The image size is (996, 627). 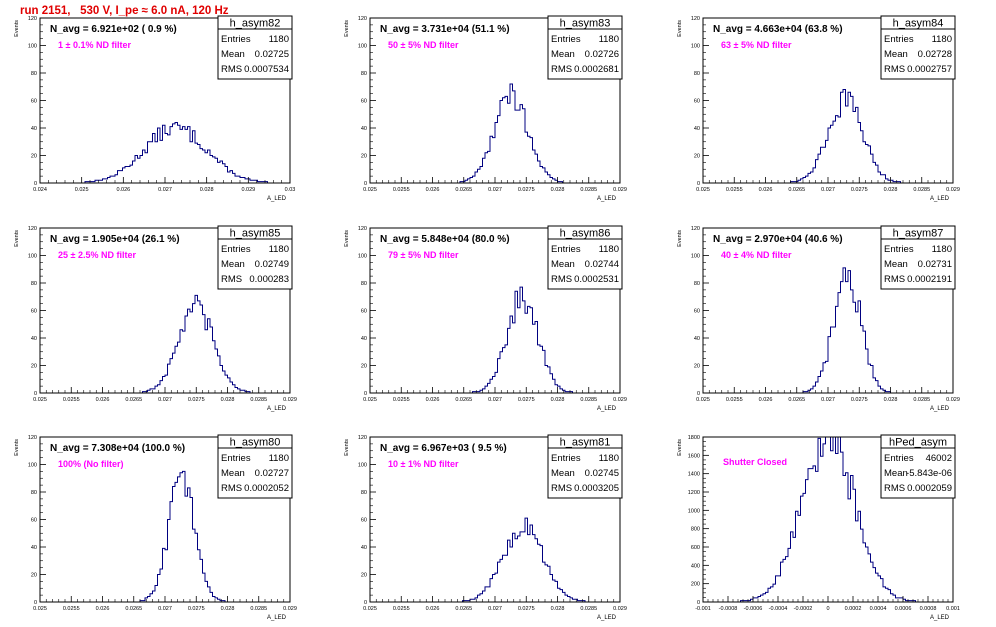 What do you see at coordinates (255, 234) in the screenshot?
I see `stats-title: h_asym85` at bounding box center [255, 234].